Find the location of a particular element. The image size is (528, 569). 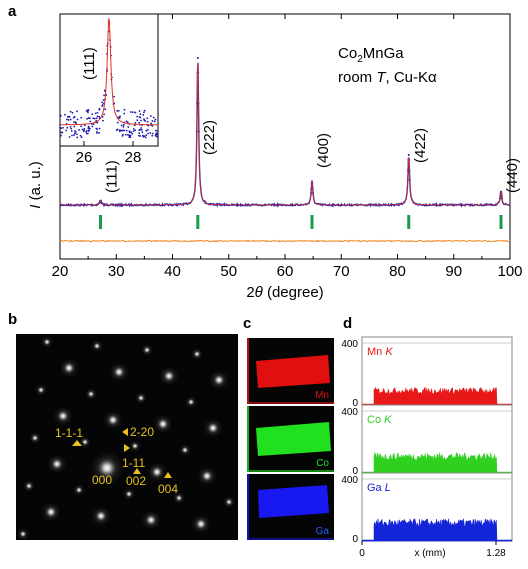

profile-series-label: Co K is located at coordinates (379, 420).